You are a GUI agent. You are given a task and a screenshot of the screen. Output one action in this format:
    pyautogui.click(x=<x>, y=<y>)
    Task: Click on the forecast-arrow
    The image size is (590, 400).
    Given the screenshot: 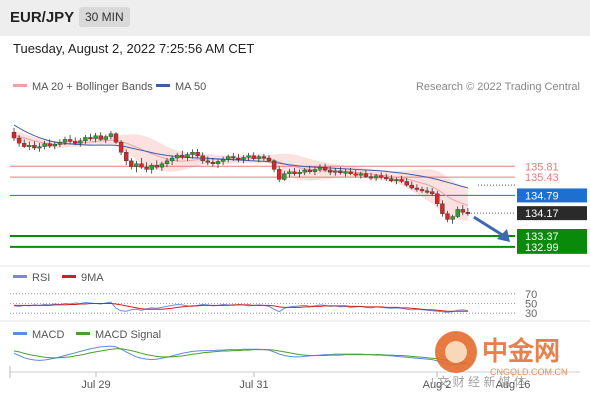 What is the action you would take?
    pyautogui.click(x=491, y=228)
    